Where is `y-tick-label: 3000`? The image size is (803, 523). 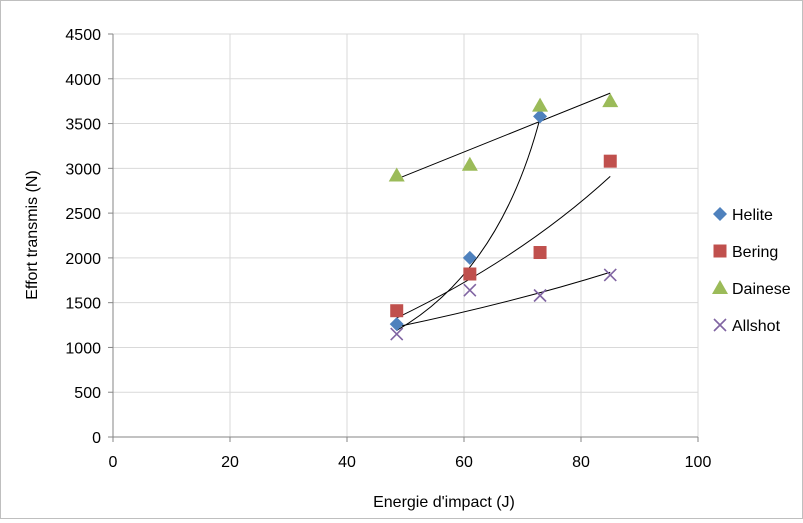 y-tick-label: 3000 is located at coordinates (83, 169).